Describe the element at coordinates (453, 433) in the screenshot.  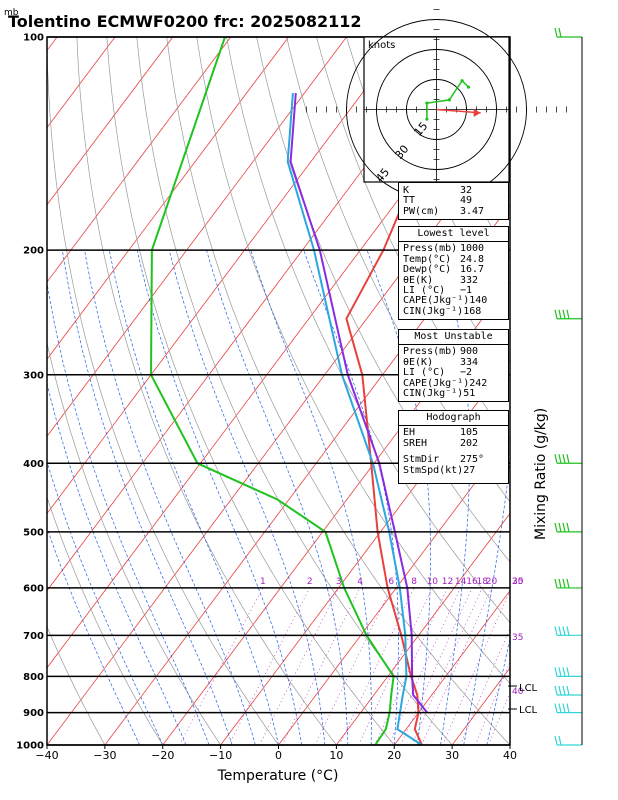
I see `index-row: EH 105` at that location.